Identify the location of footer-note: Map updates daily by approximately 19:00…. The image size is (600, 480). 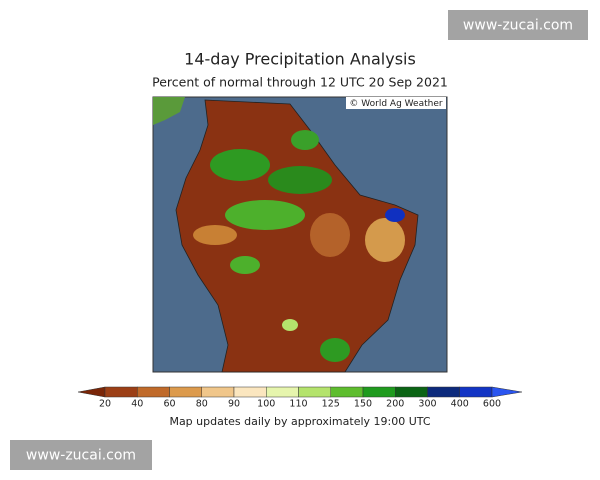
(299, 421).